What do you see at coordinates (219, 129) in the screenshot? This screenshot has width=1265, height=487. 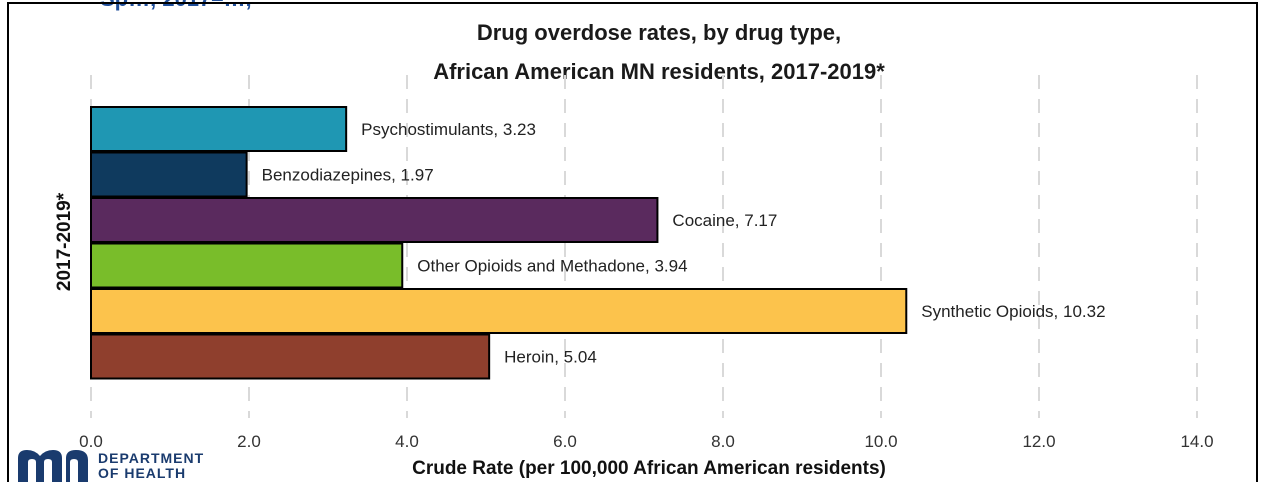 I see `bar-psychostimulants` at bounding box center [219, 129].